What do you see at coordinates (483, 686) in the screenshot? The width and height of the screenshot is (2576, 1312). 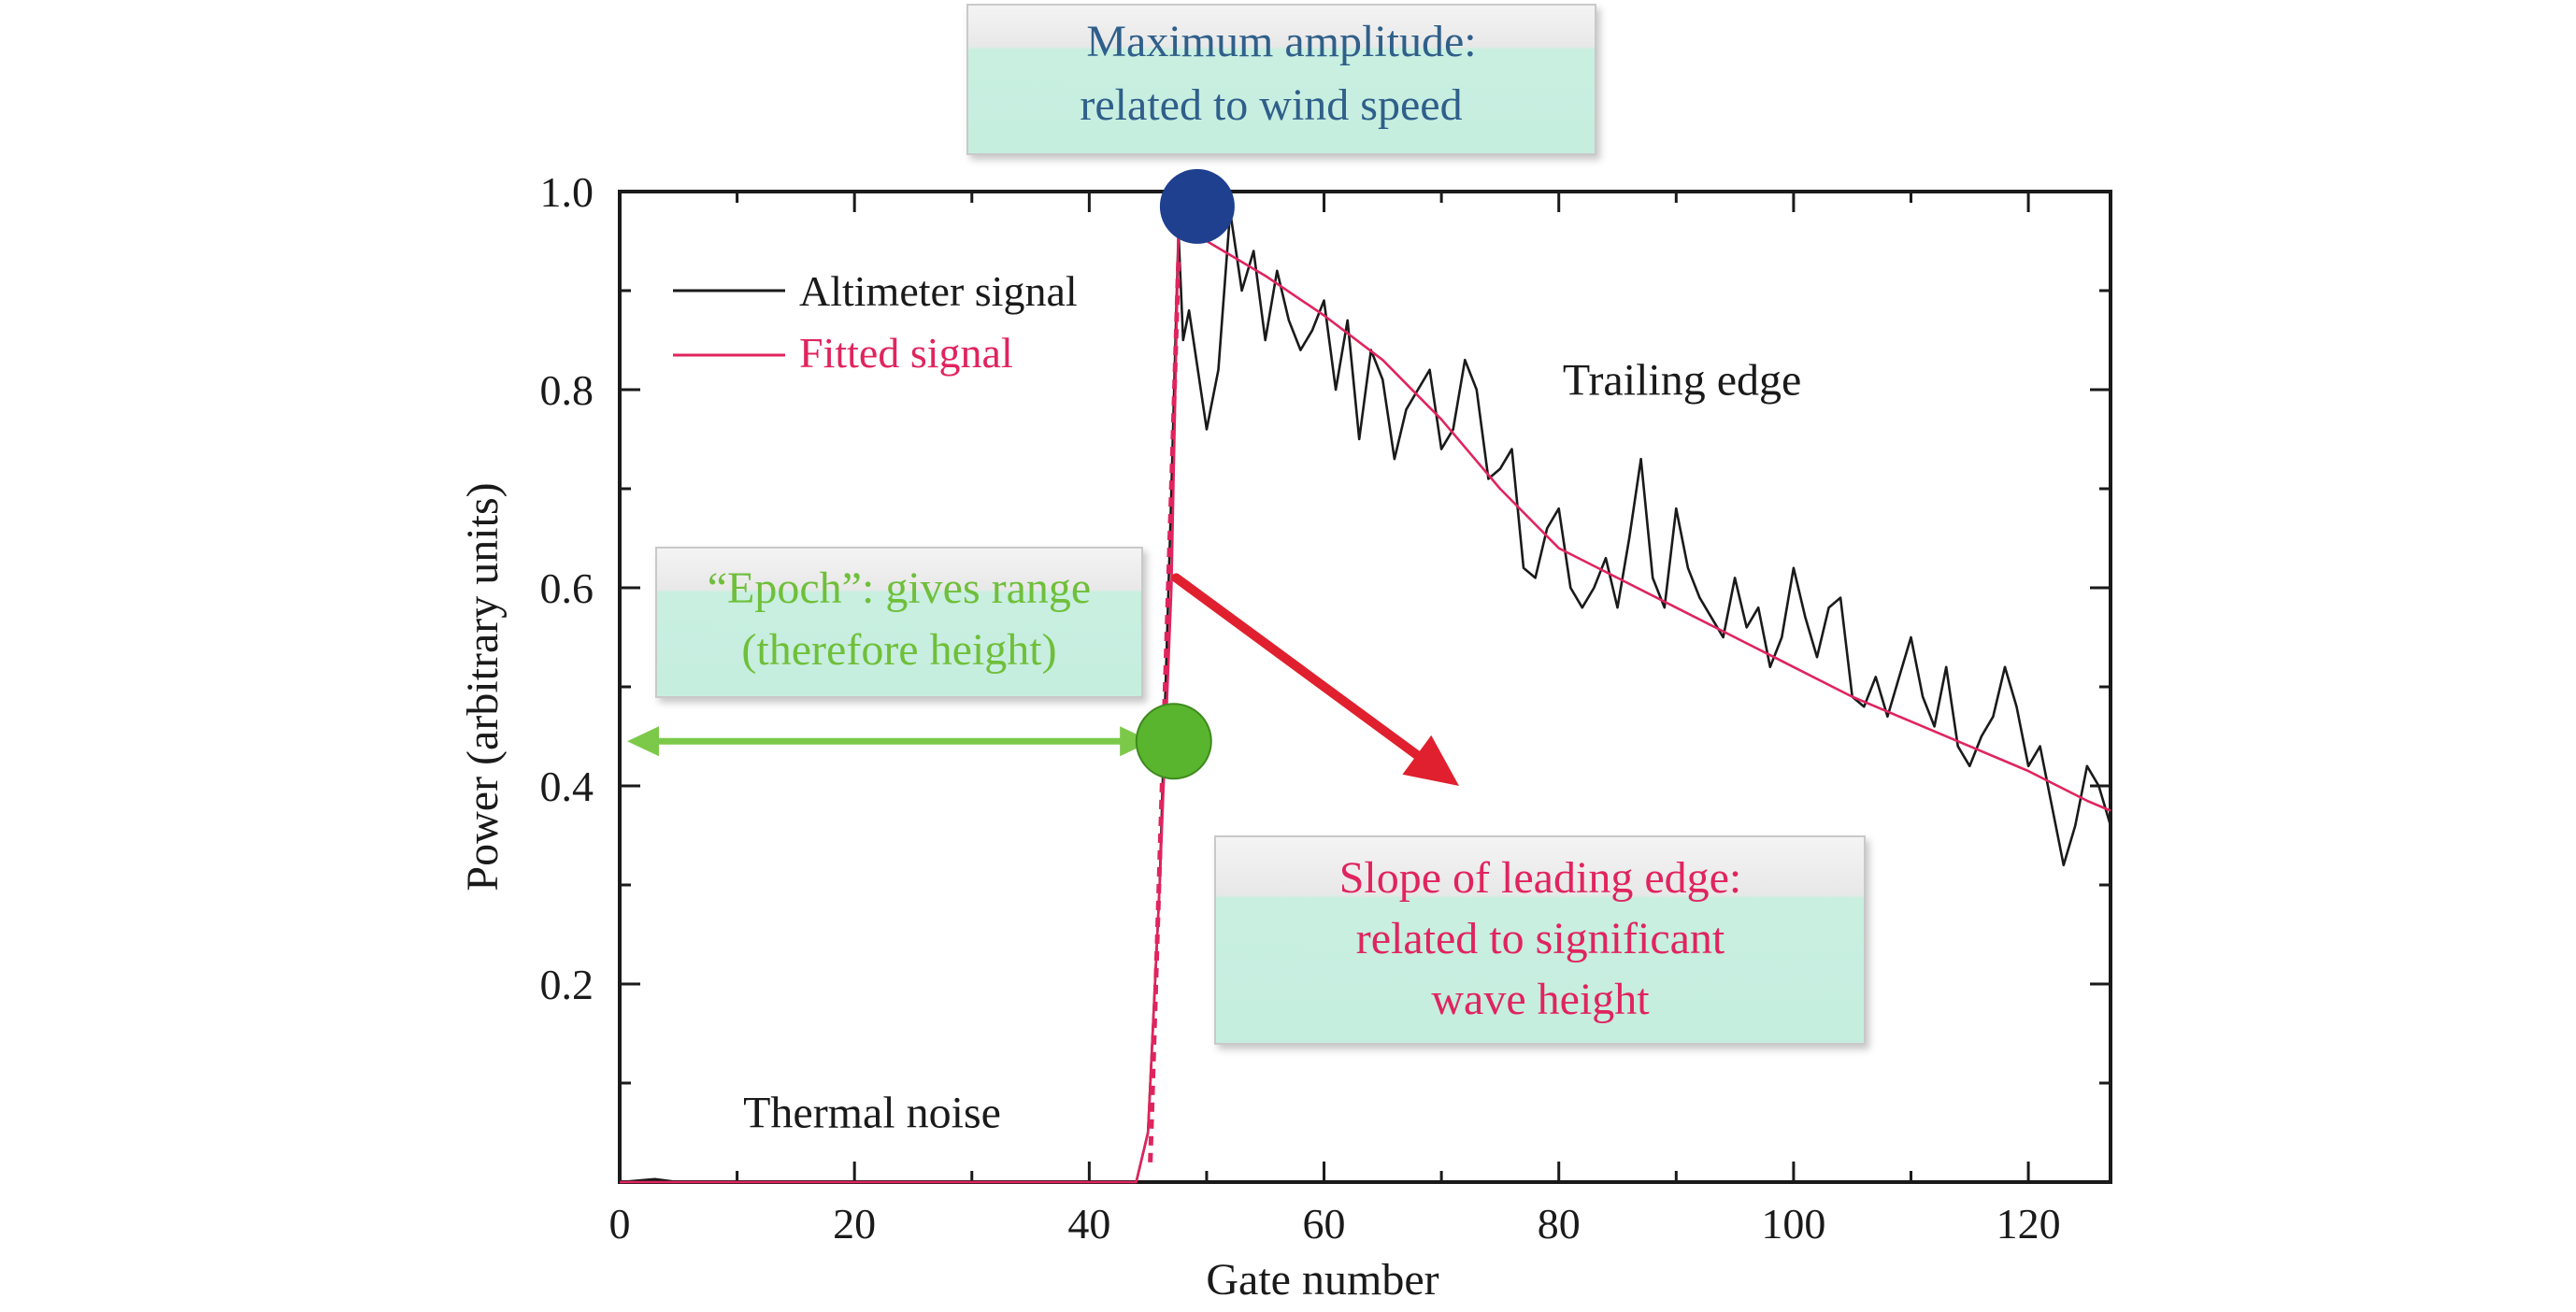 I see `y-axis-title: Power (arbitrary units)` at bounding box center [483, 686].